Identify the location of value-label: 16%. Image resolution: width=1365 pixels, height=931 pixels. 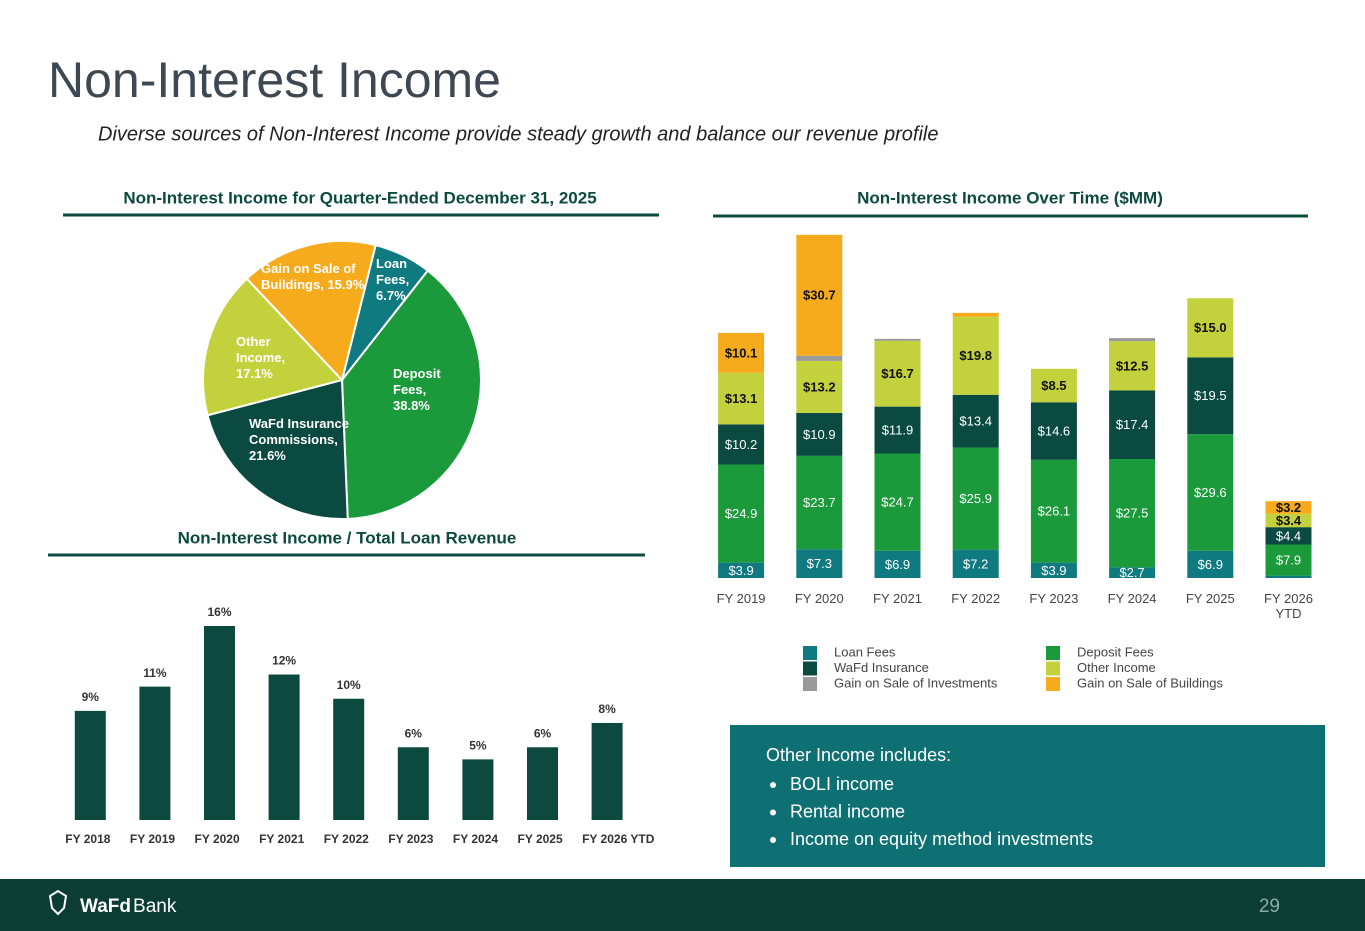
(219, 612).